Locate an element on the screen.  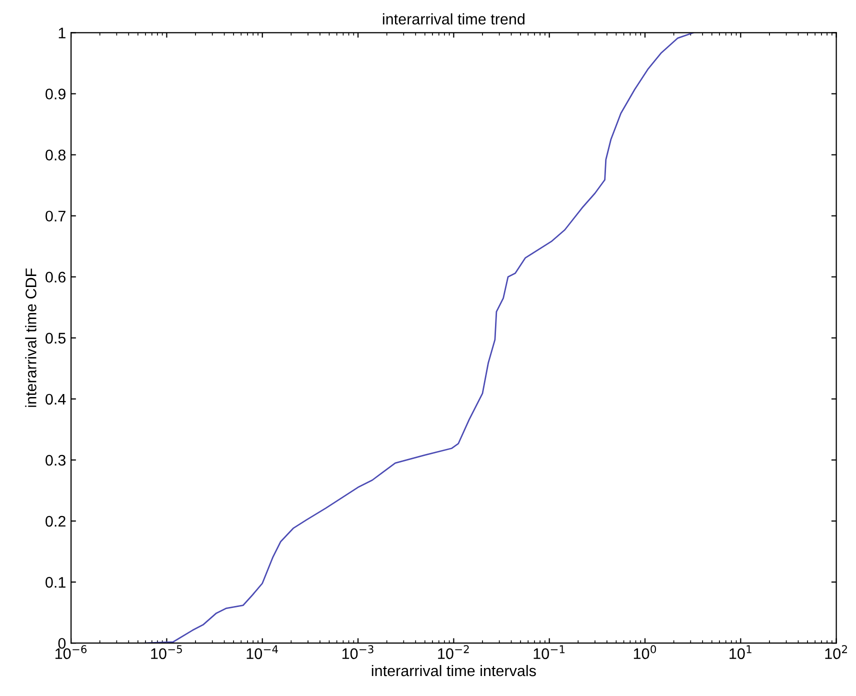
x-tick-label: 10$^{−1}$ is located at coordinates (549, 652).